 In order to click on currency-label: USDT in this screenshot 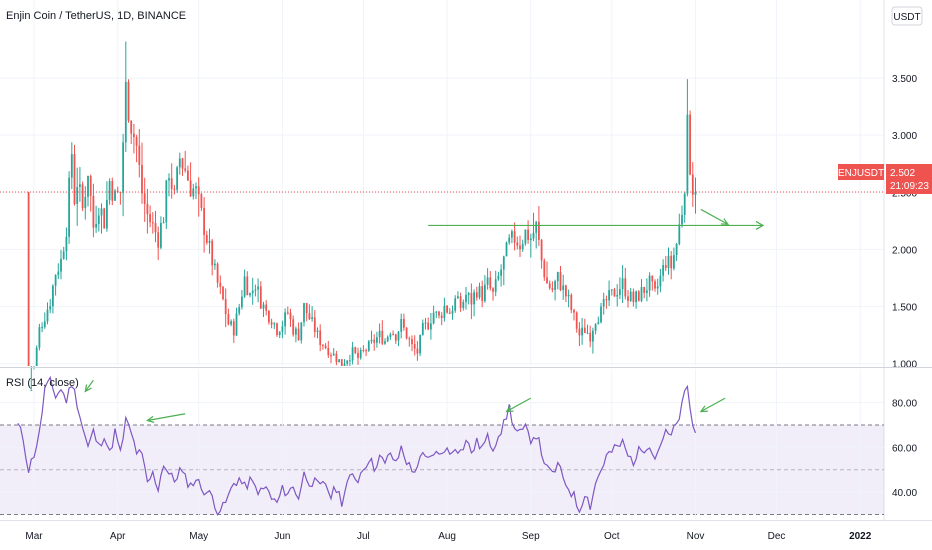, I will do `click(906, 17)`.